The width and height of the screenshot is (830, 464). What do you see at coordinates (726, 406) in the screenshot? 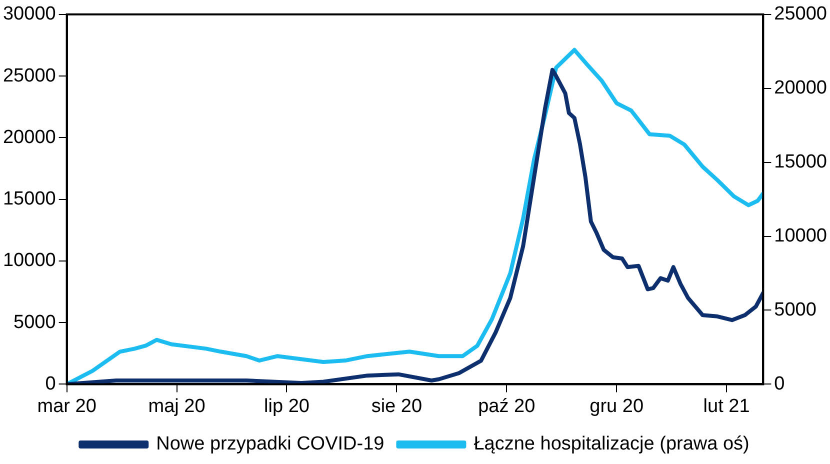
I see `x-tick-label: lut 21` at bounding box center [726, 406].